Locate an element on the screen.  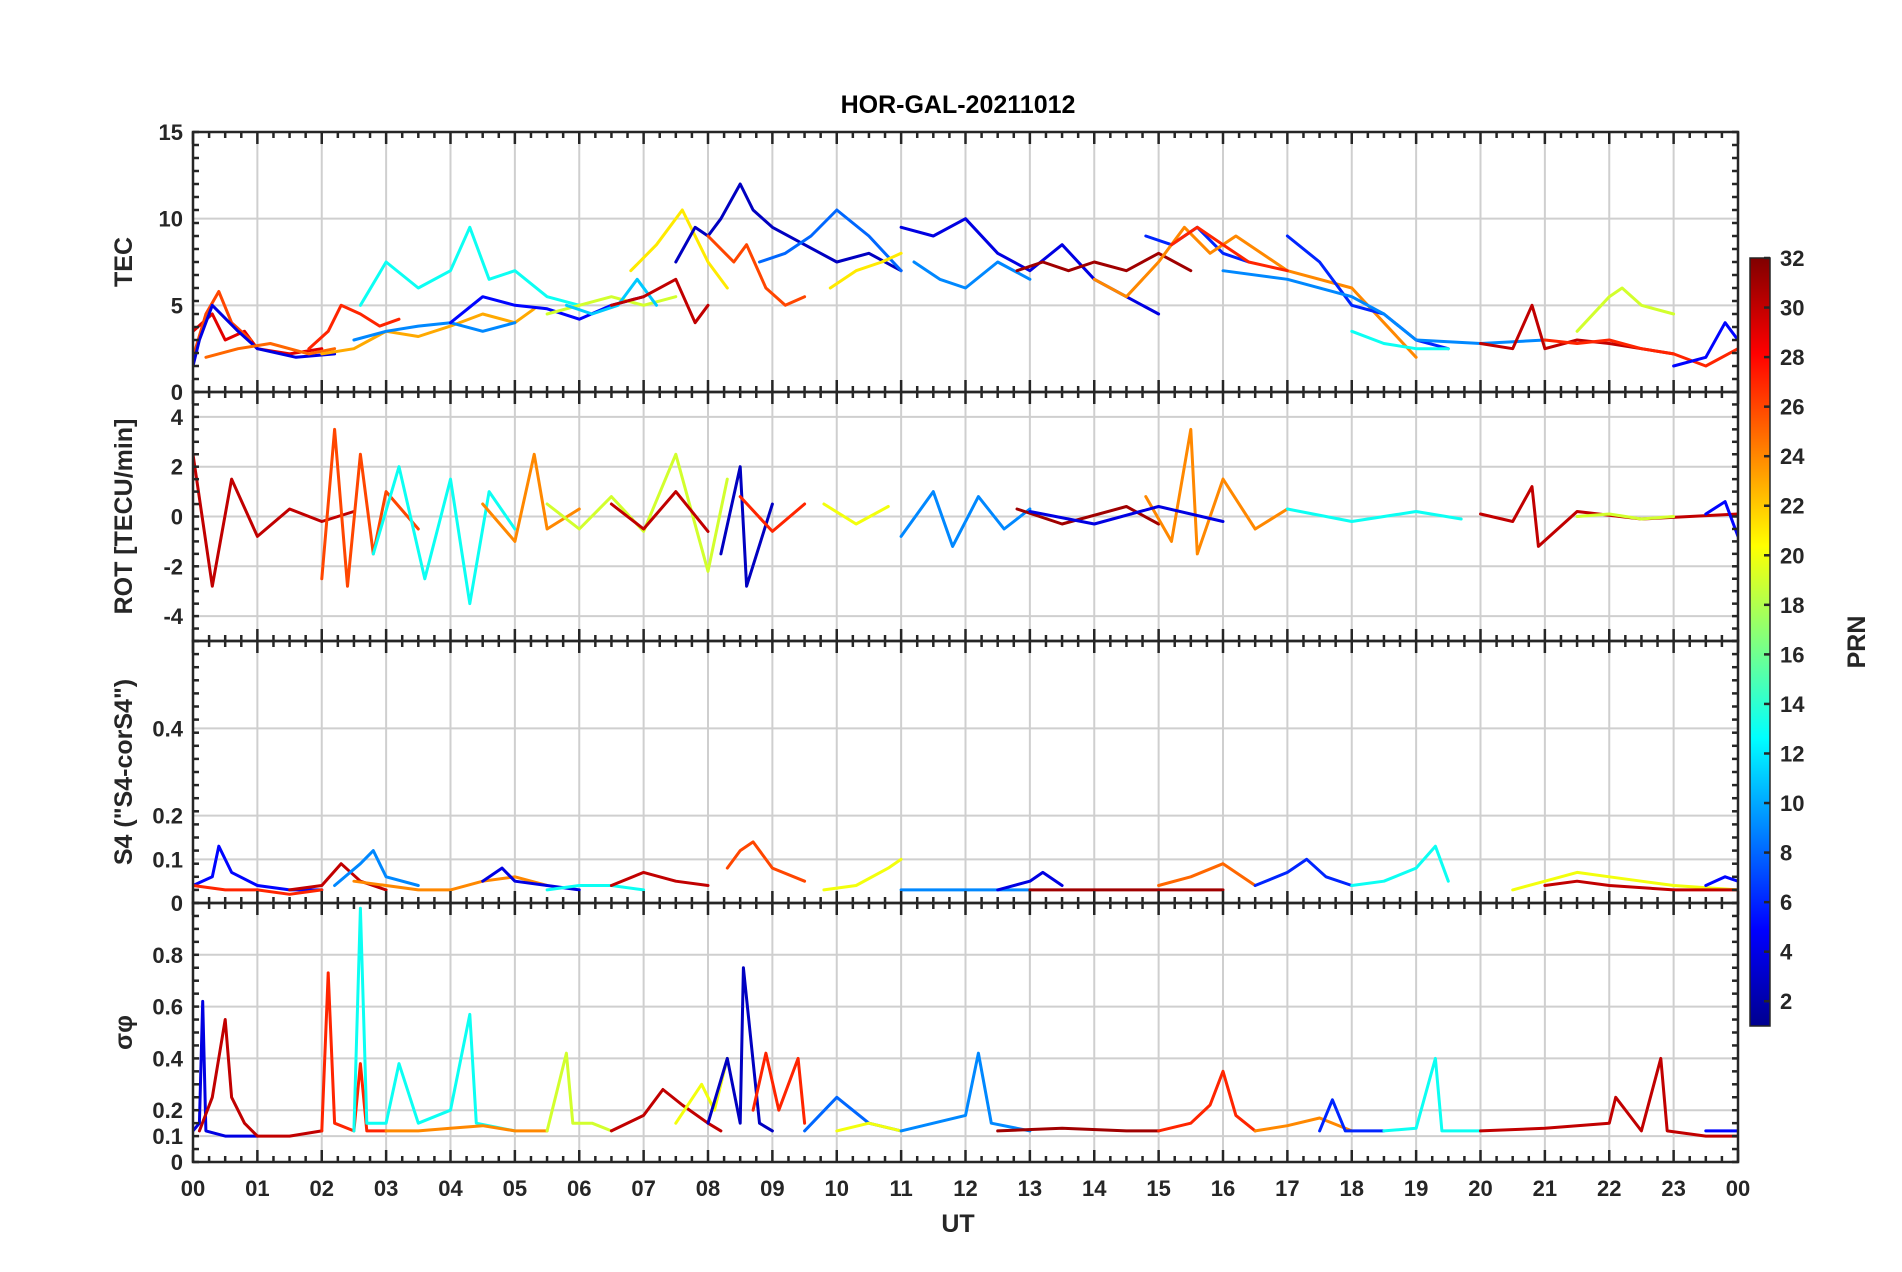
x-tick-label: 18 is located at coordinates (1352, 1188).